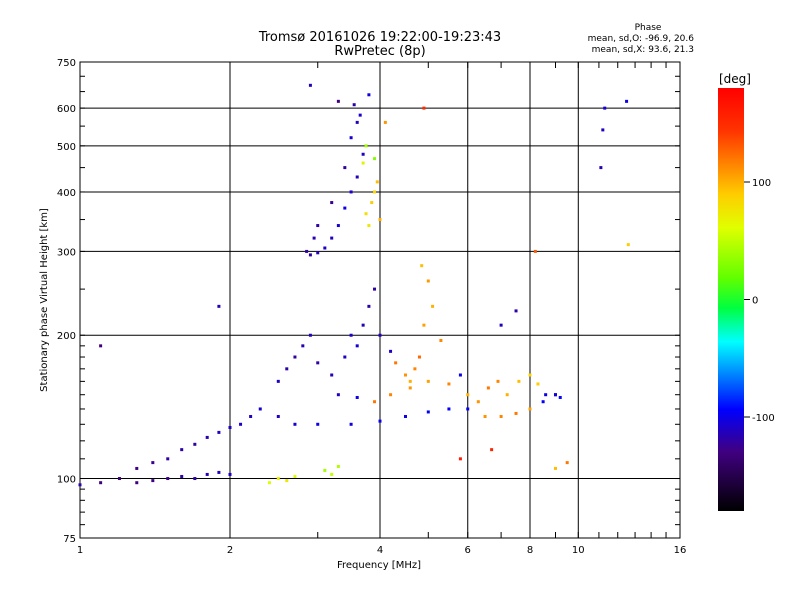 The height and width of the screenshot is (600, 800). Describe the element at coordinates (648, 28) in the screenshot. I see `phase-stats-title: Phase` at that location.